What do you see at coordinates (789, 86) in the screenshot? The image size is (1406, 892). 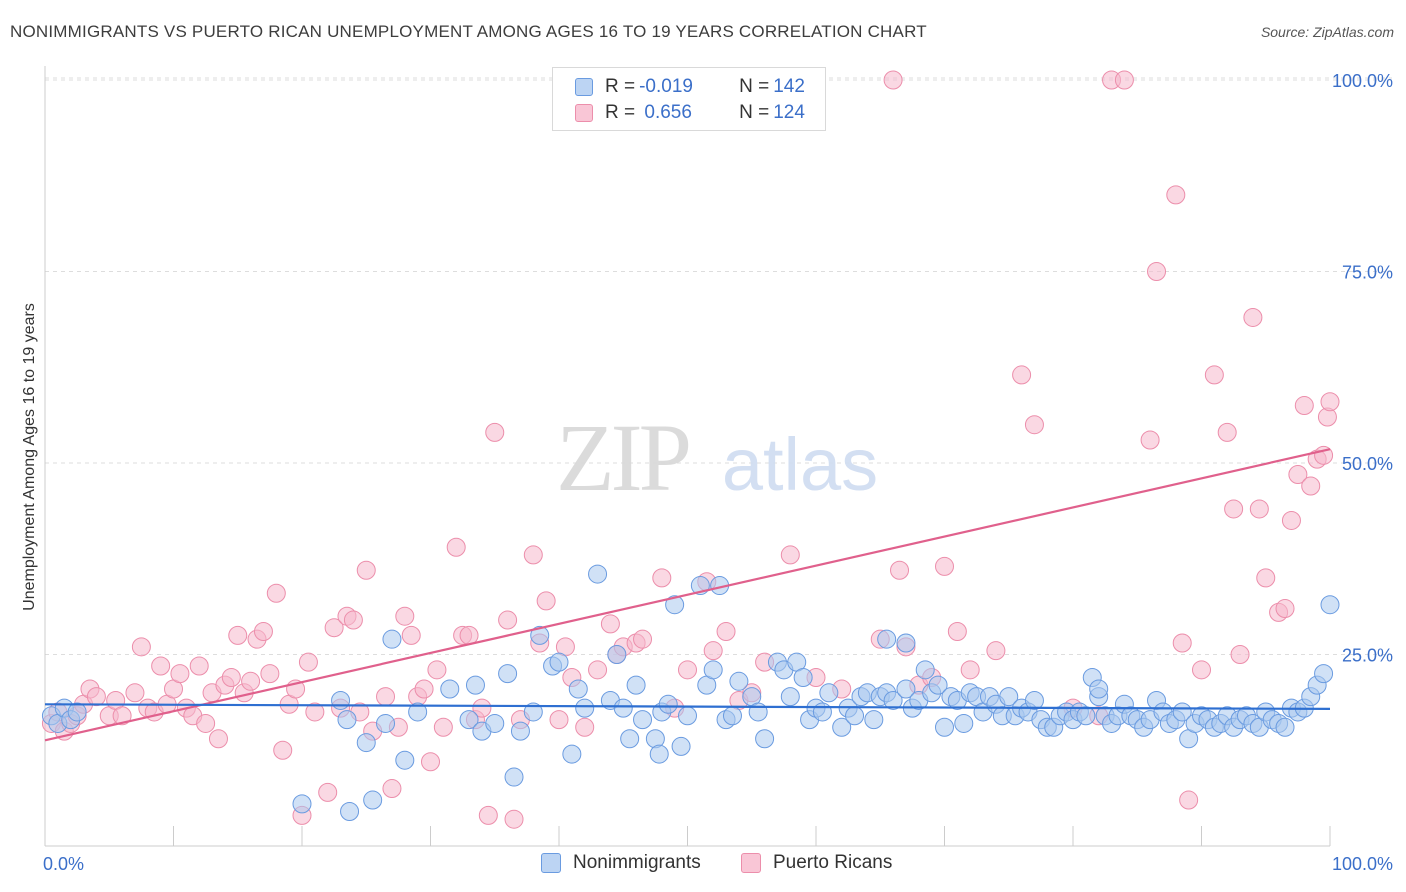 I see `n-value: 142` at bounding box center [789, 86].